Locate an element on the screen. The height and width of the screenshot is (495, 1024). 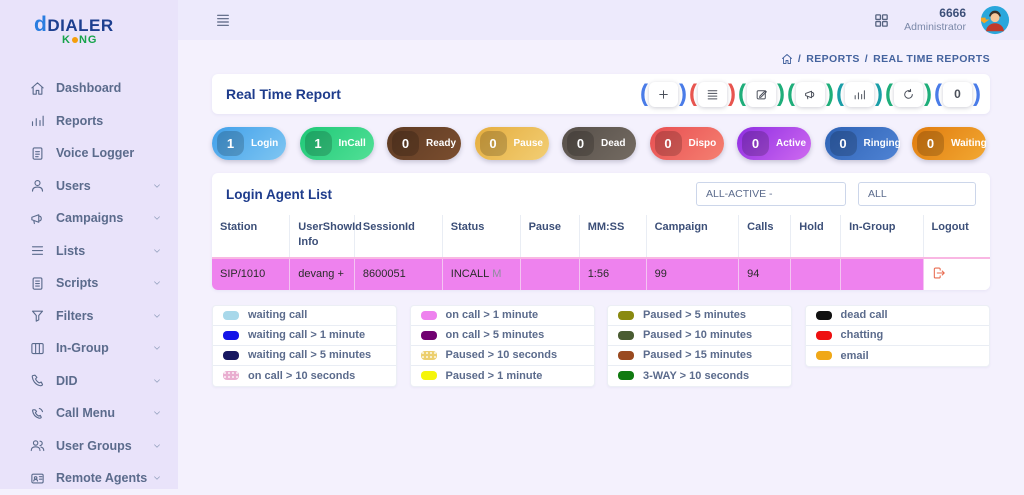
sidebar-item-label: Scripts is located at coordinates (77, 283).